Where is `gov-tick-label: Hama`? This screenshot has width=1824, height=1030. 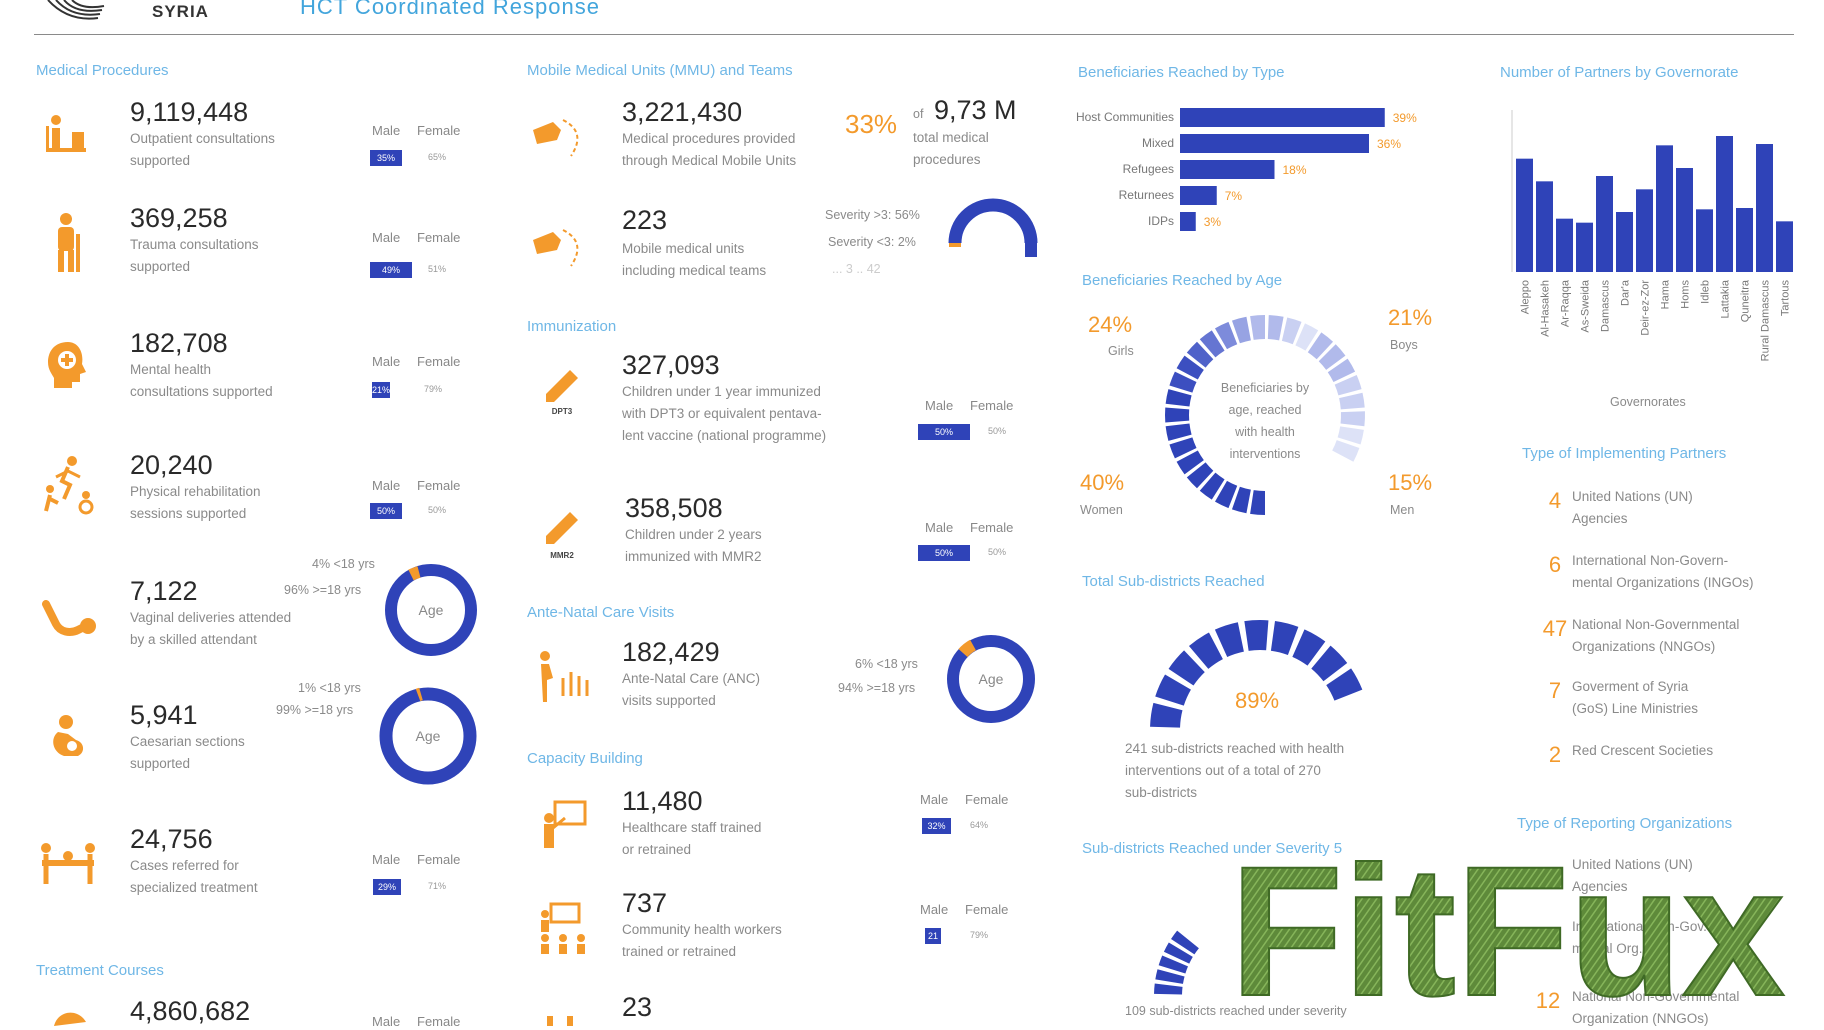 gov-tick-label: Hama is located at coordinates (1666, 294).